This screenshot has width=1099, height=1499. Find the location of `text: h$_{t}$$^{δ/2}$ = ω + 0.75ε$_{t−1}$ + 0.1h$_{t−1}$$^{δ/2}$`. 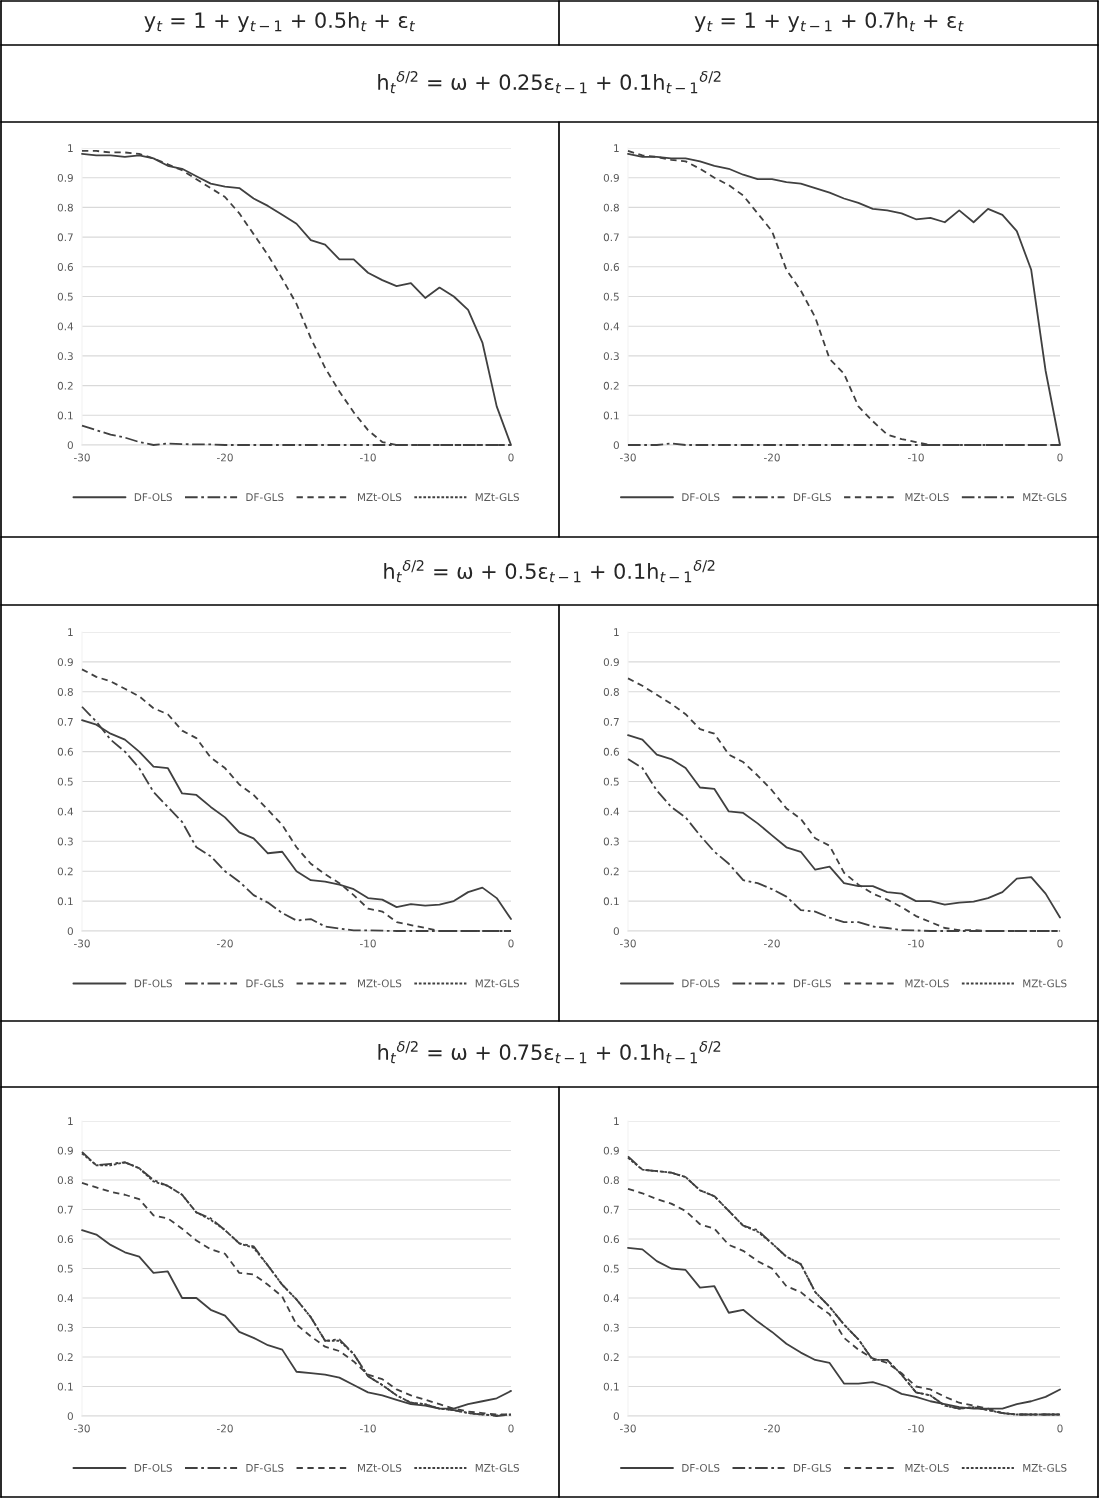

text: h$_{t}$$^{δ/2}$ = ω + 0.75ε$_{t−1}$ + 0.1h$_{t−1}$$^{δ/2}$ is located at coordinates (549, 1052).